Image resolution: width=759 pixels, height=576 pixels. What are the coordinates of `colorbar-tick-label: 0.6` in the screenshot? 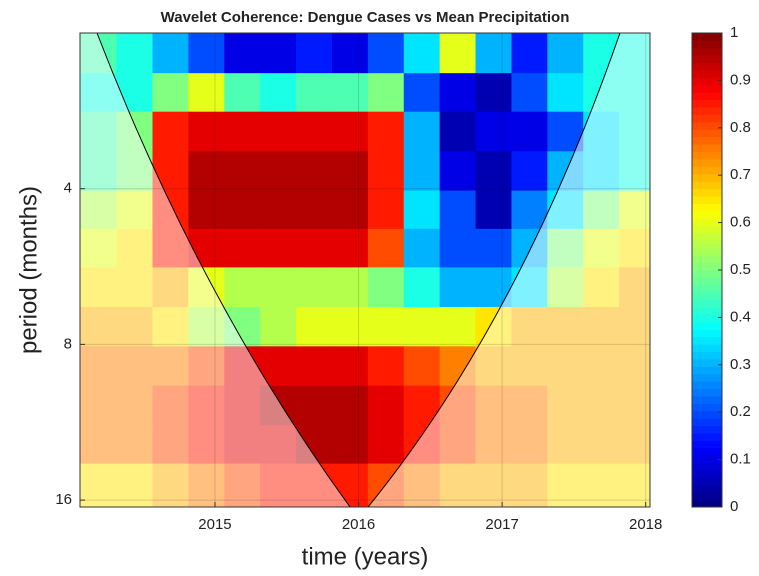 It's located at (740, 222).